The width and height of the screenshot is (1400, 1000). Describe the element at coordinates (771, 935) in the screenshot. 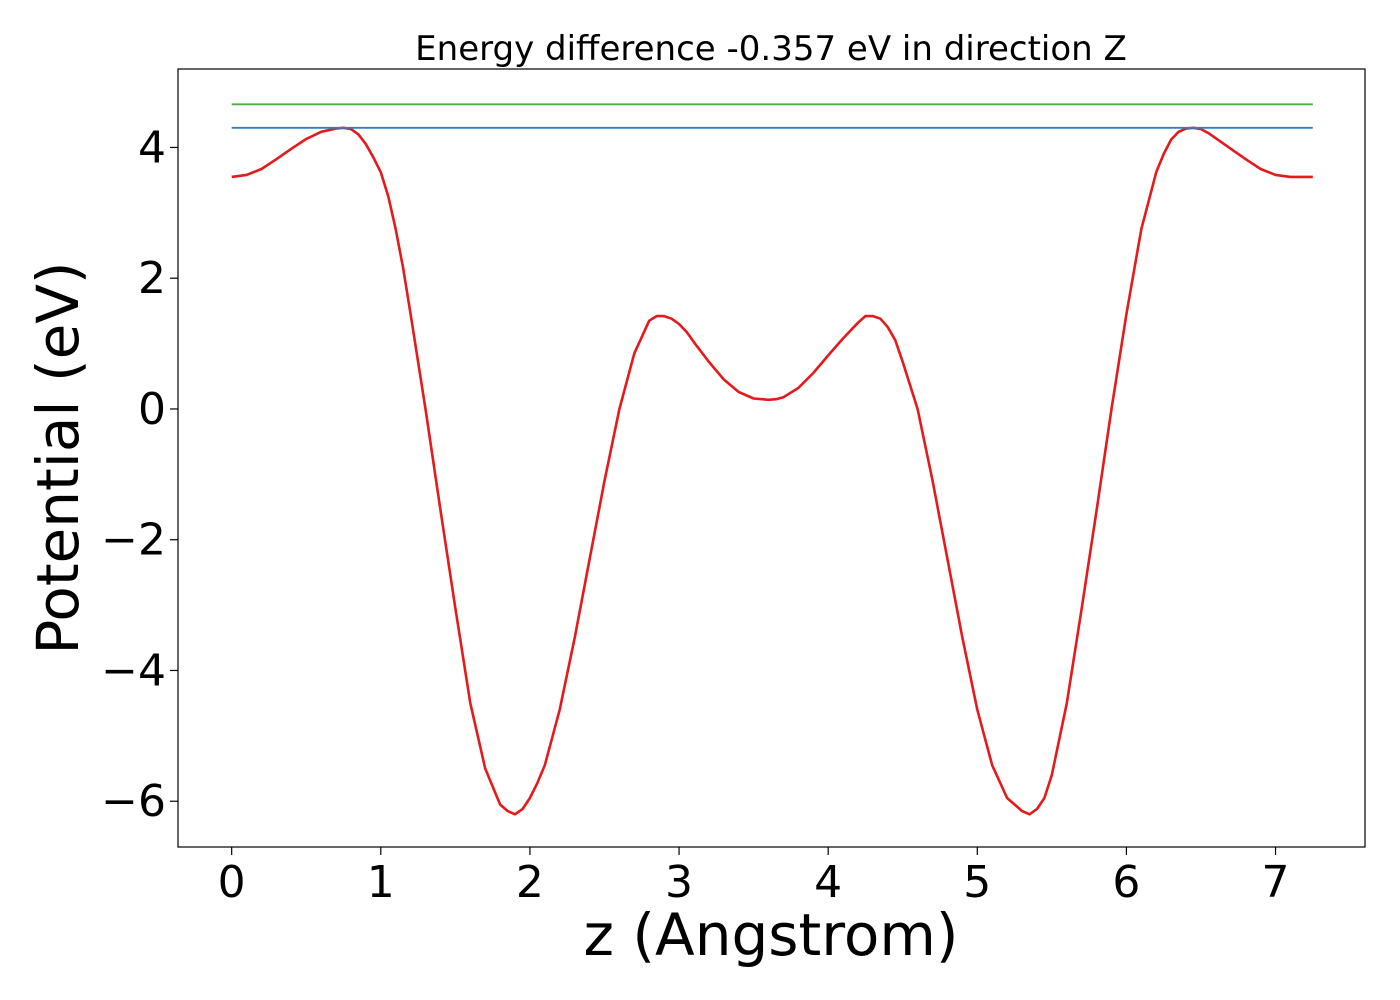

I see `x-axis-label: z (Angstrom)` at that location.